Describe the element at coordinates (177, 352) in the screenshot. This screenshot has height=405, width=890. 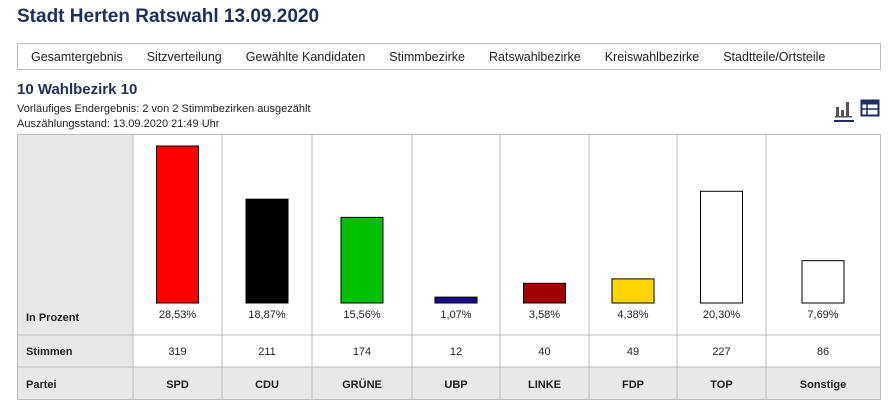
I see `votes-value: 319` at that location.